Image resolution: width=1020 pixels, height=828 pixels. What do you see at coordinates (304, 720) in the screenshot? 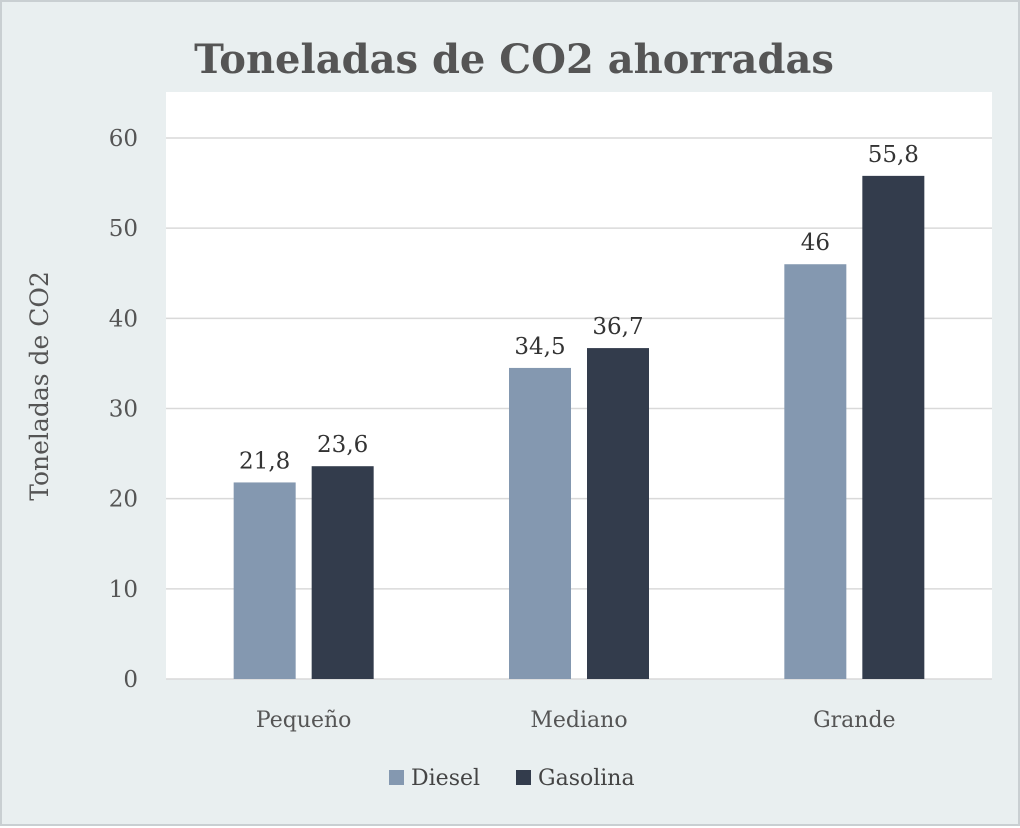
I see `x-category-label: Pequeño` at bounding box center [304, 720].